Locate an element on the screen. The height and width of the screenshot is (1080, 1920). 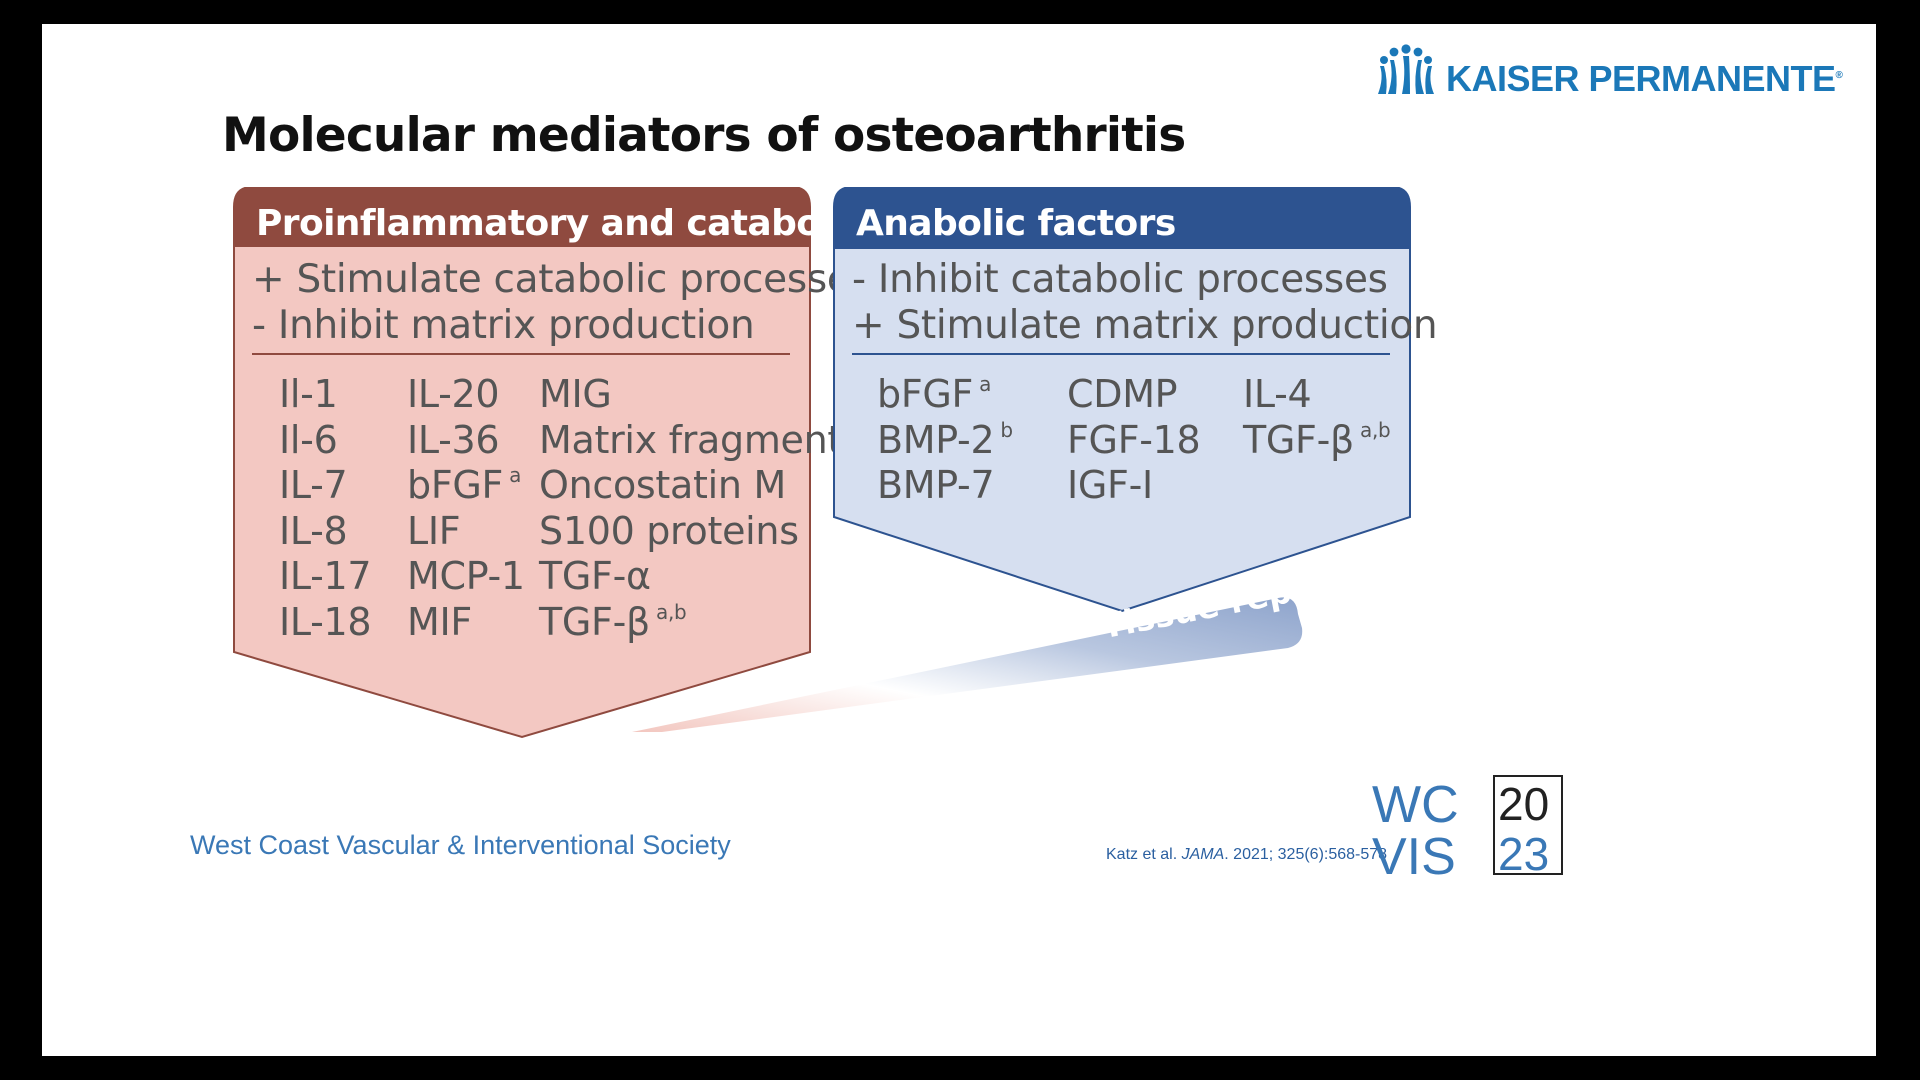
effect-line: - Inhibit catabolic processes is located at coordinates (1120, 279).